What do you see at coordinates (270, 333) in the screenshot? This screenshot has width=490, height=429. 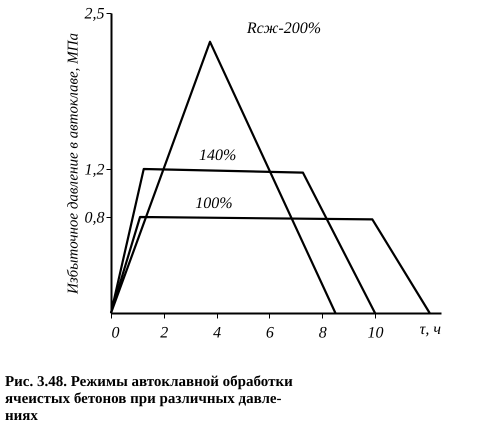 I see `x-tick-label: 6` at bounding box center [270, 333].